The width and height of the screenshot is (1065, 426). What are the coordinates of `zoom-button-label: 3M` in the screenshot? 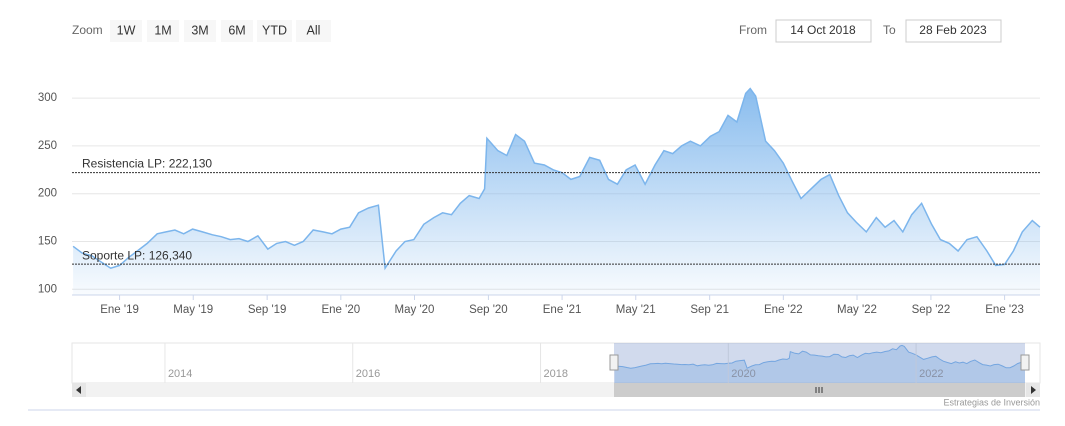 It's located at (199, 30).